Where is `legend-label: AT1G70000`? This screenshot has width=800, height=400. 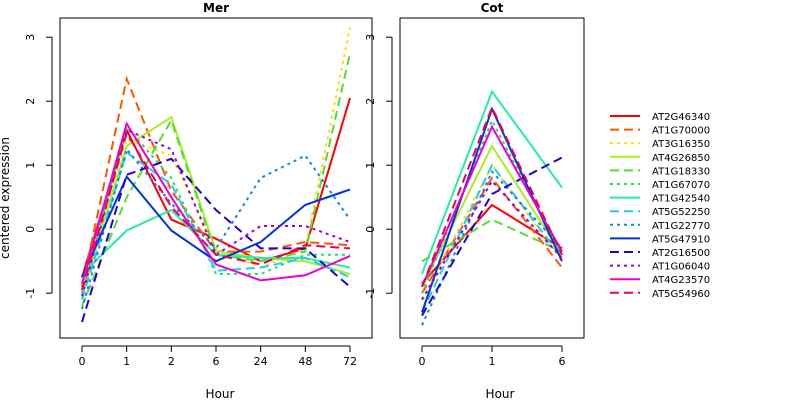
legend-label: AT1G70000 is located at coordinates (681, 131).